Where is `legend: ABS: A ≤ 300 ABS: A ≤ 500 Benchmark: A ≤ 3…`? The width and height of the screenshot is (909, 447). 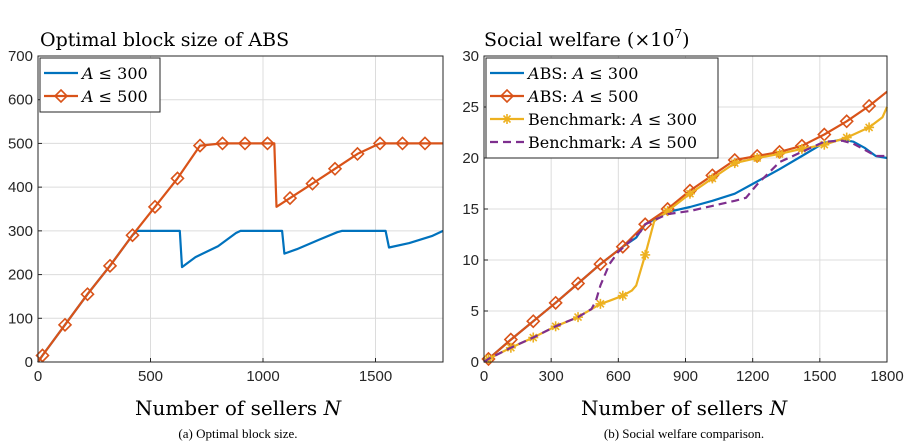
legend: ABS: A ≤ 300 ABS: A ≤ 500 Benchmark: A ≤ 3… is located at coordinates (602, 108).